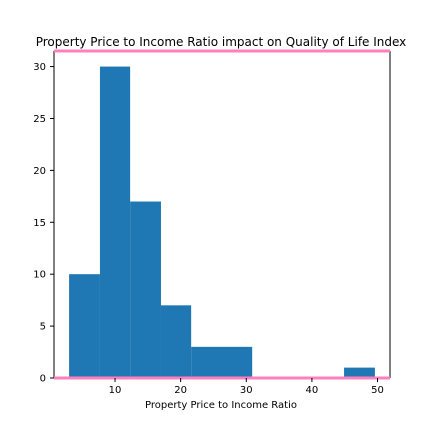  What do you see at coordinates (39, 119) in the screenshot?
I see `y-tick-label: 25` at bounding box center [39, 119].